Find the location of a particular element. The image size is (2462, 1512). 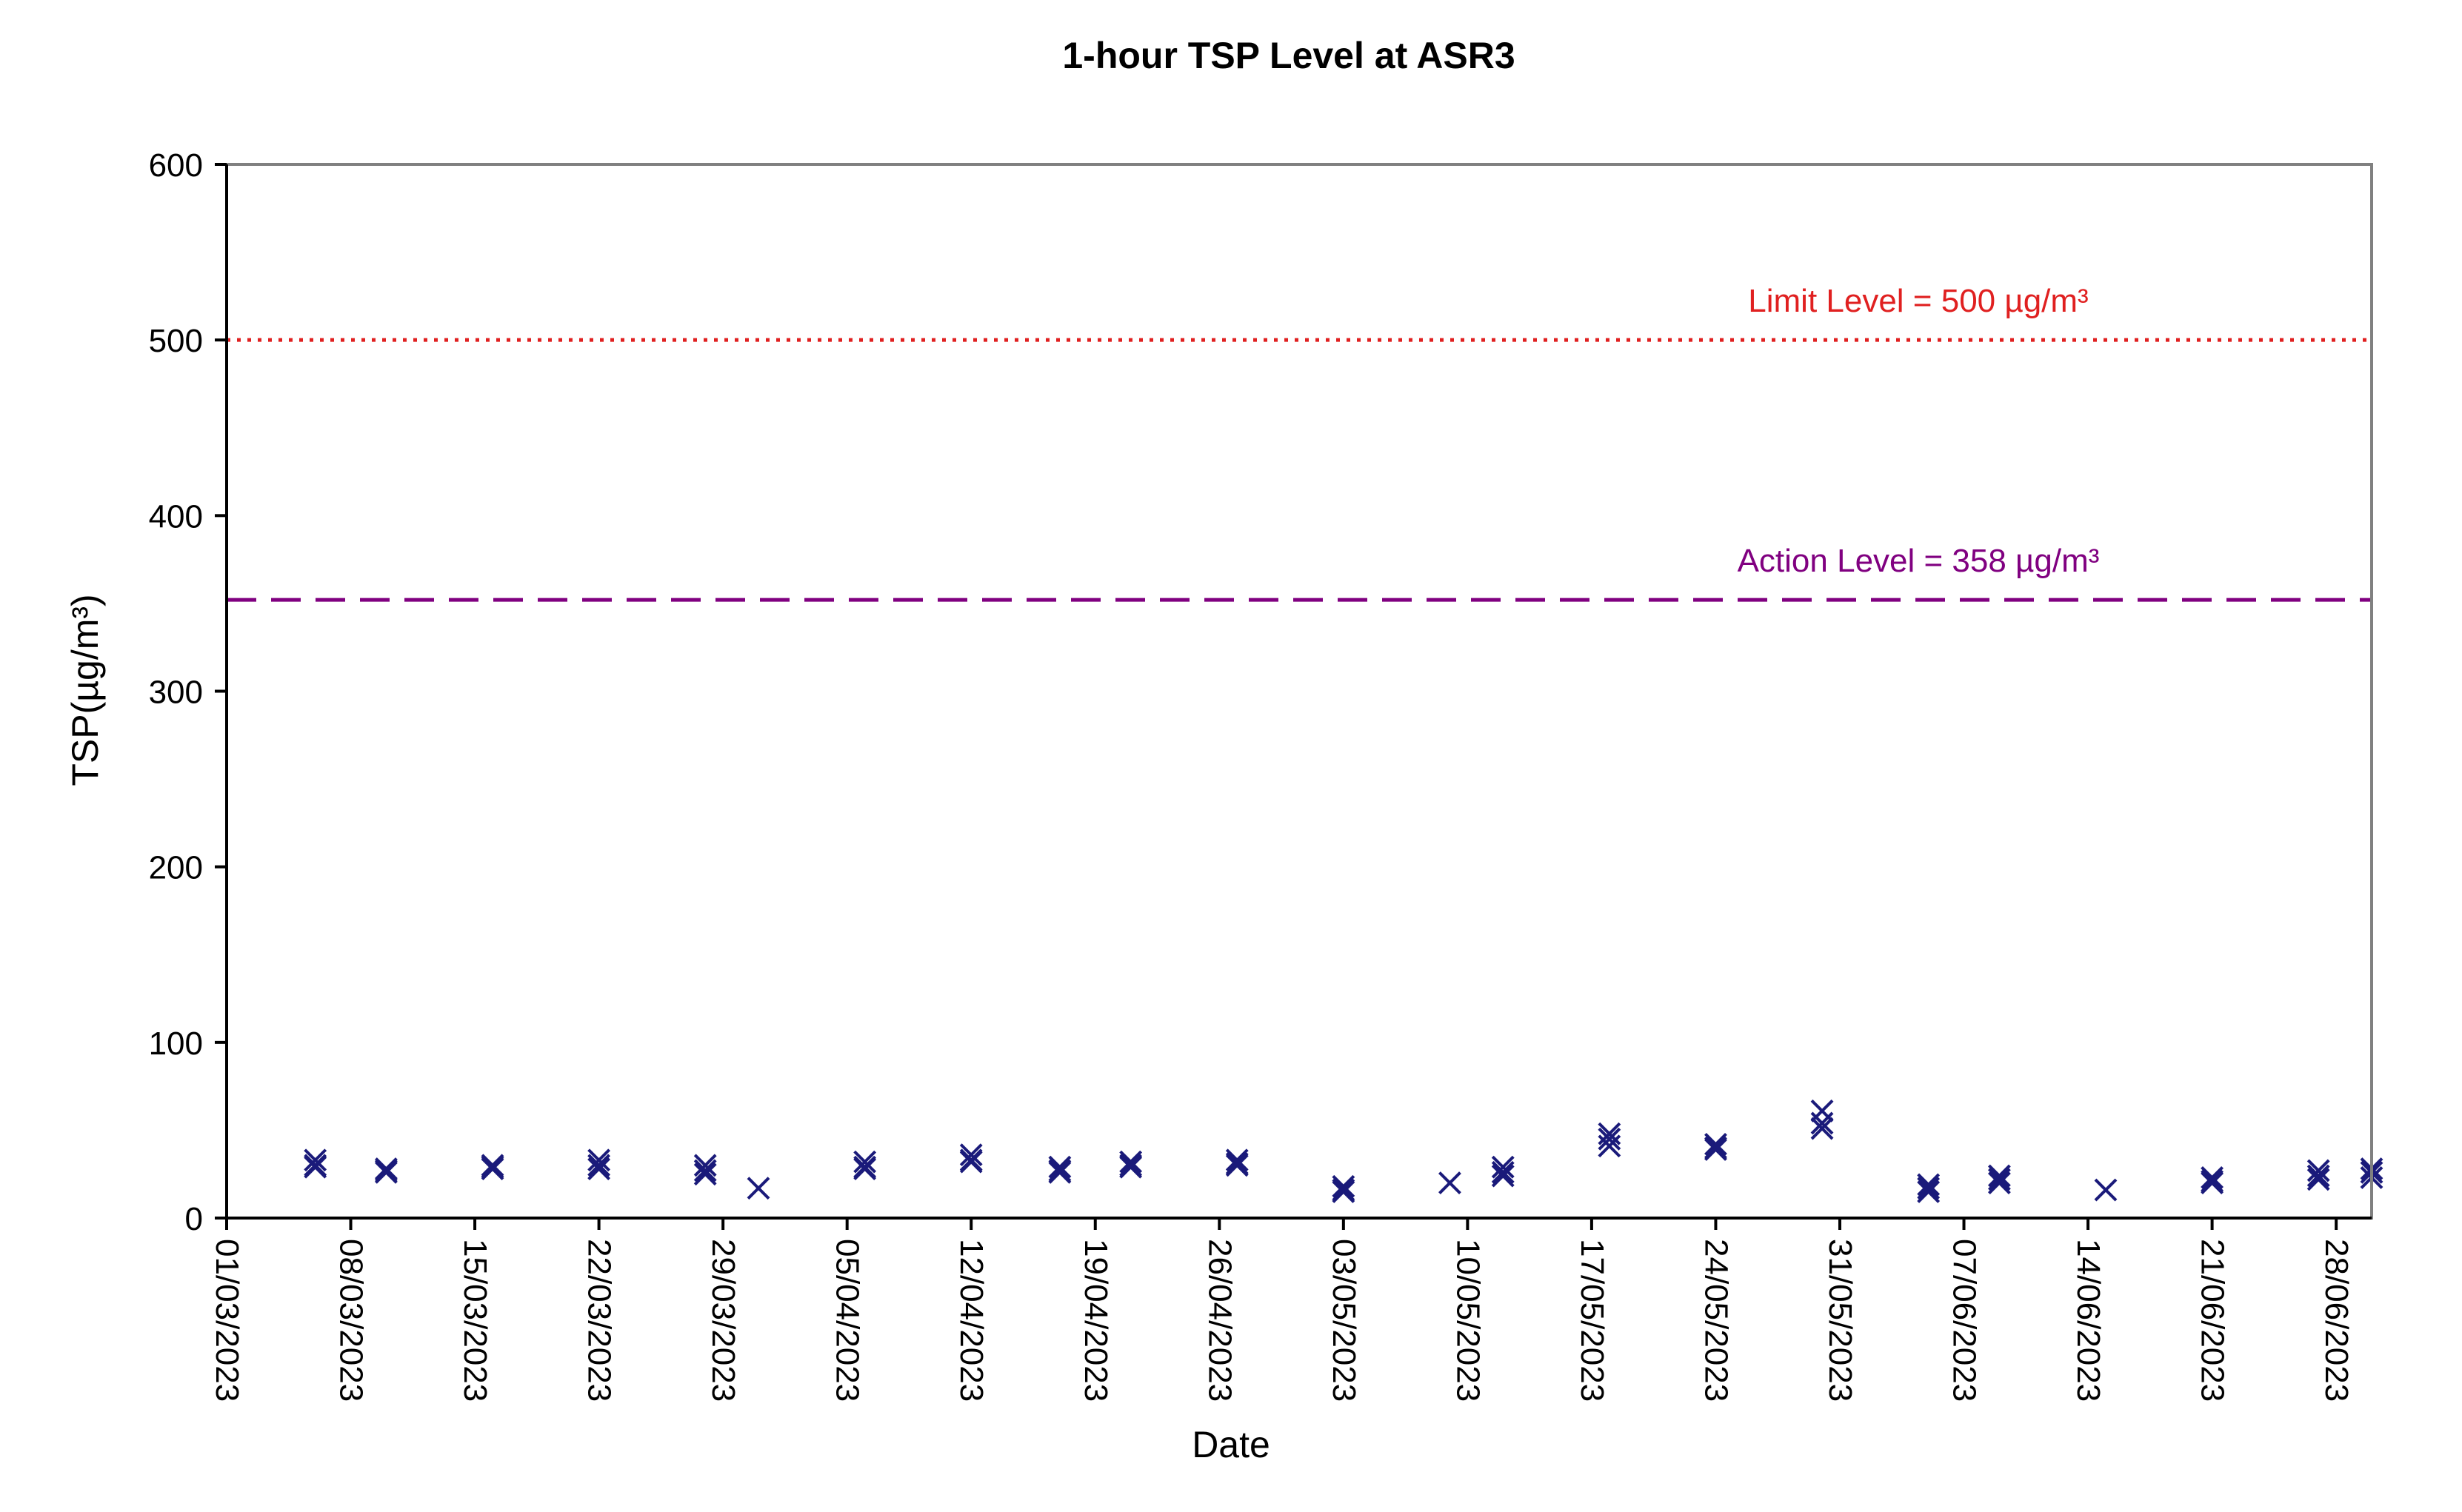

y-tick-label: 300 is located at coordinates (176, 693).